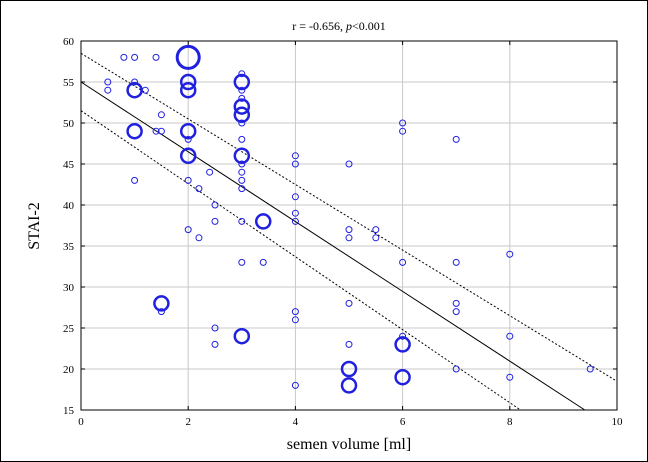  I want to click on y-axis-label: STAI-2, so click(34, 226).